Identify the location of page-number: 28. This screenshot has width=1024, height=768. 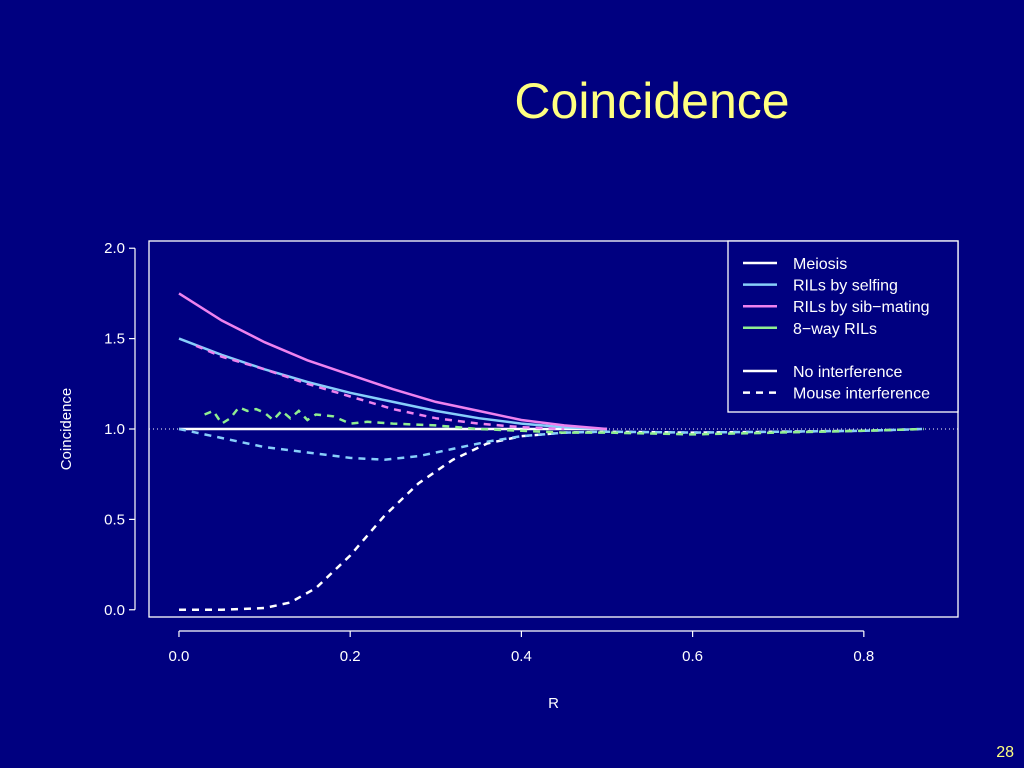
(1005, 752).